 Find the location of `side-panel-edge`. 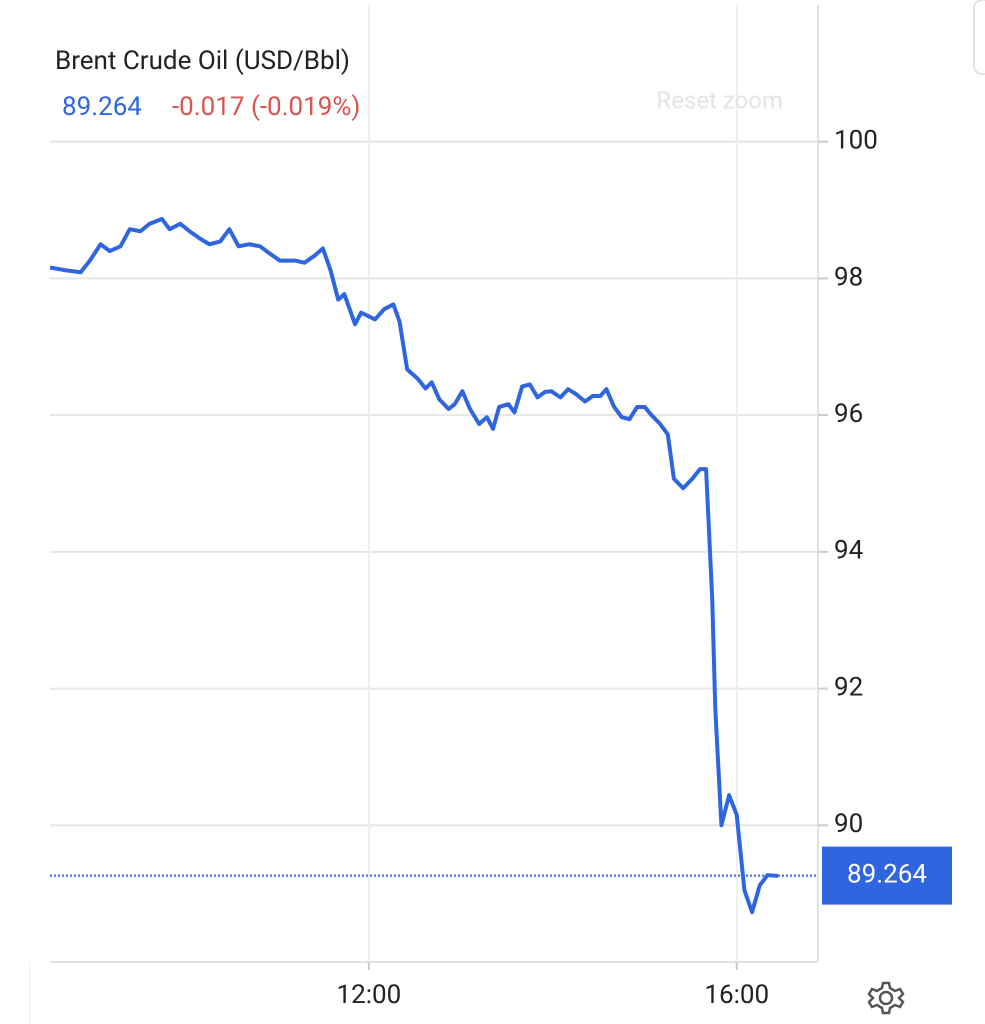

side-panel-edge is located at coordinates (979, 37).